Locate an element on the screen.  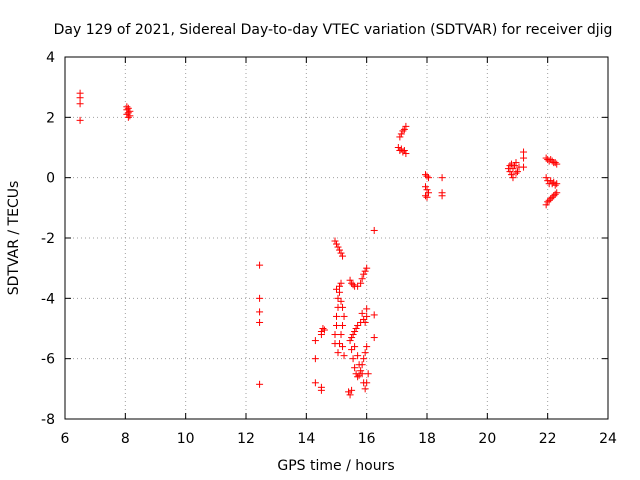
y-tick-label: -4 is located at coordinates (48, 299).